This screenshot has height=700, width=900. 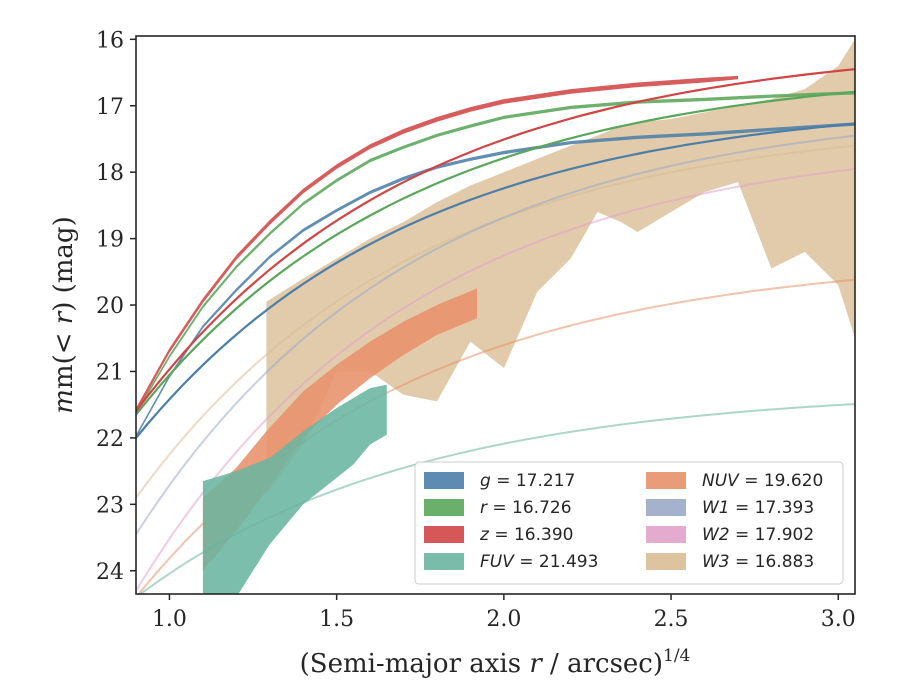 I want to click on x-axis-label: (Semi-major axis r / arcsec)1/4, so click(x=495, y=662).